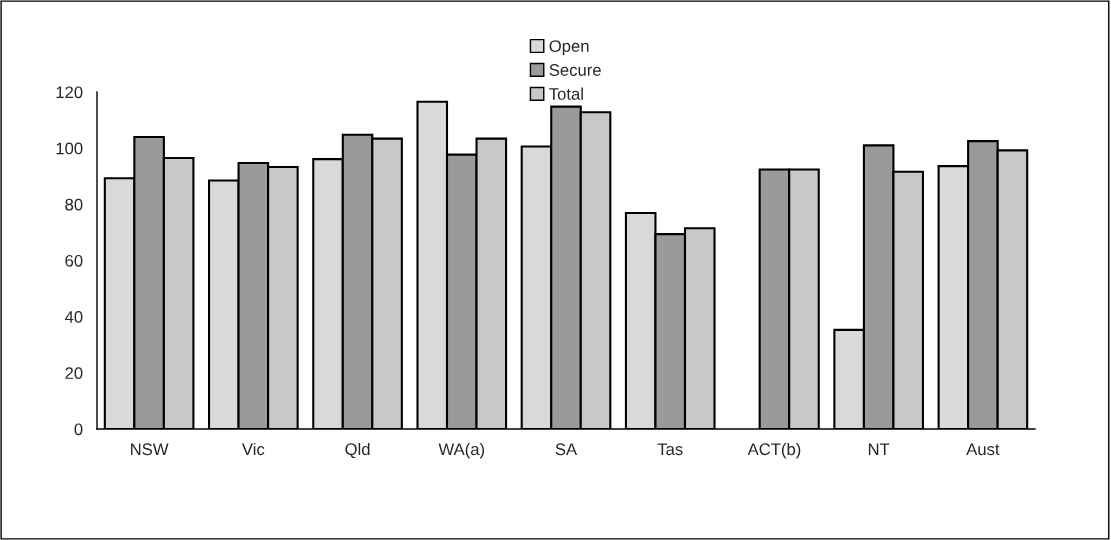 The image size is (1111, 540). What do you see at coordinates (74, 204) in the screenshot?
I see `y-tick-label: 80` at bounding box center [74, 204].